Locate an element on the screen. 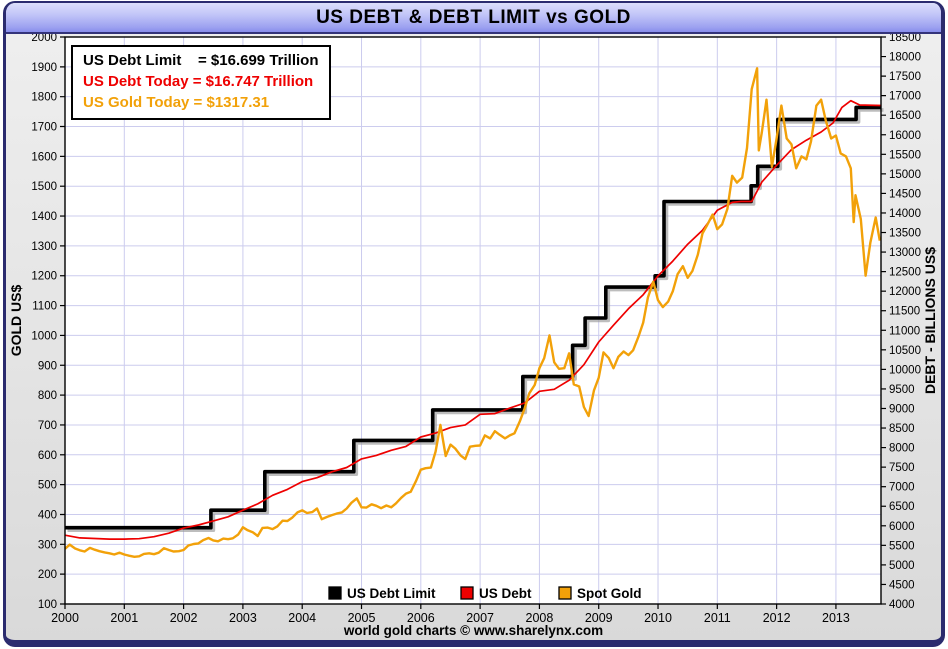 The width and height of the screenshot is (948, 649). svg-text: 6500 is located at coordinates (902, 507).